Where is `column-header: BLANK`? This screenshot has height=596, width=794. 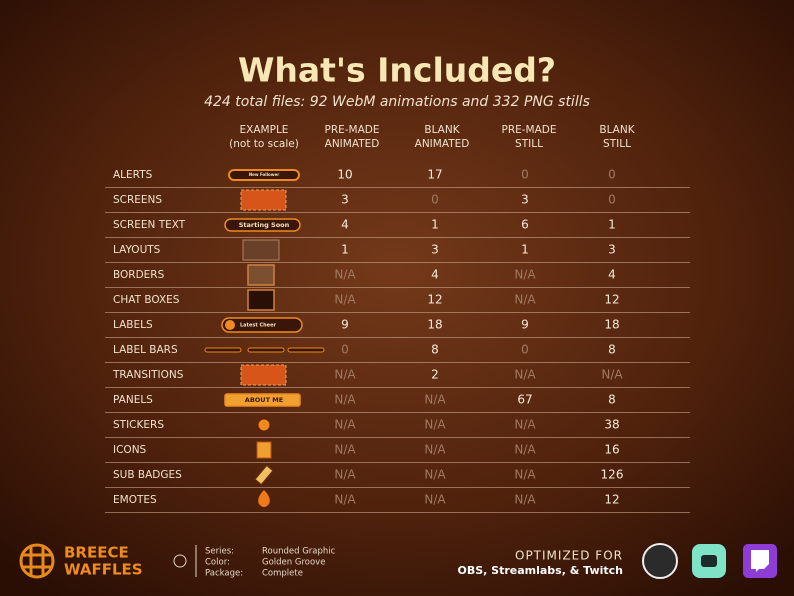 column-header: BLANK is located at coordinates (442, 130).